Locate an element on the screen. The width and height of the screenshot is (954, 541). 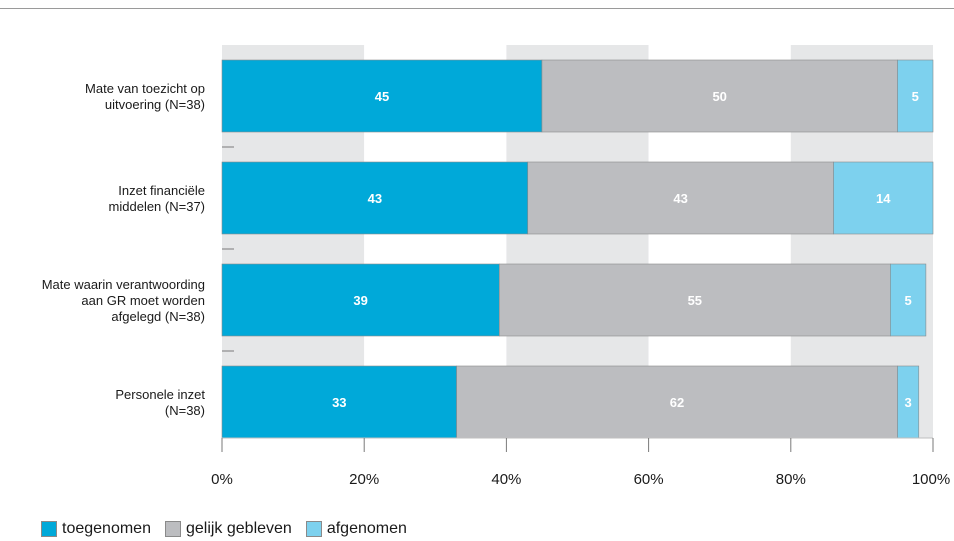
legend: toegenomen gelijk gebleven afgenomen is located at coordinates (224, 529).